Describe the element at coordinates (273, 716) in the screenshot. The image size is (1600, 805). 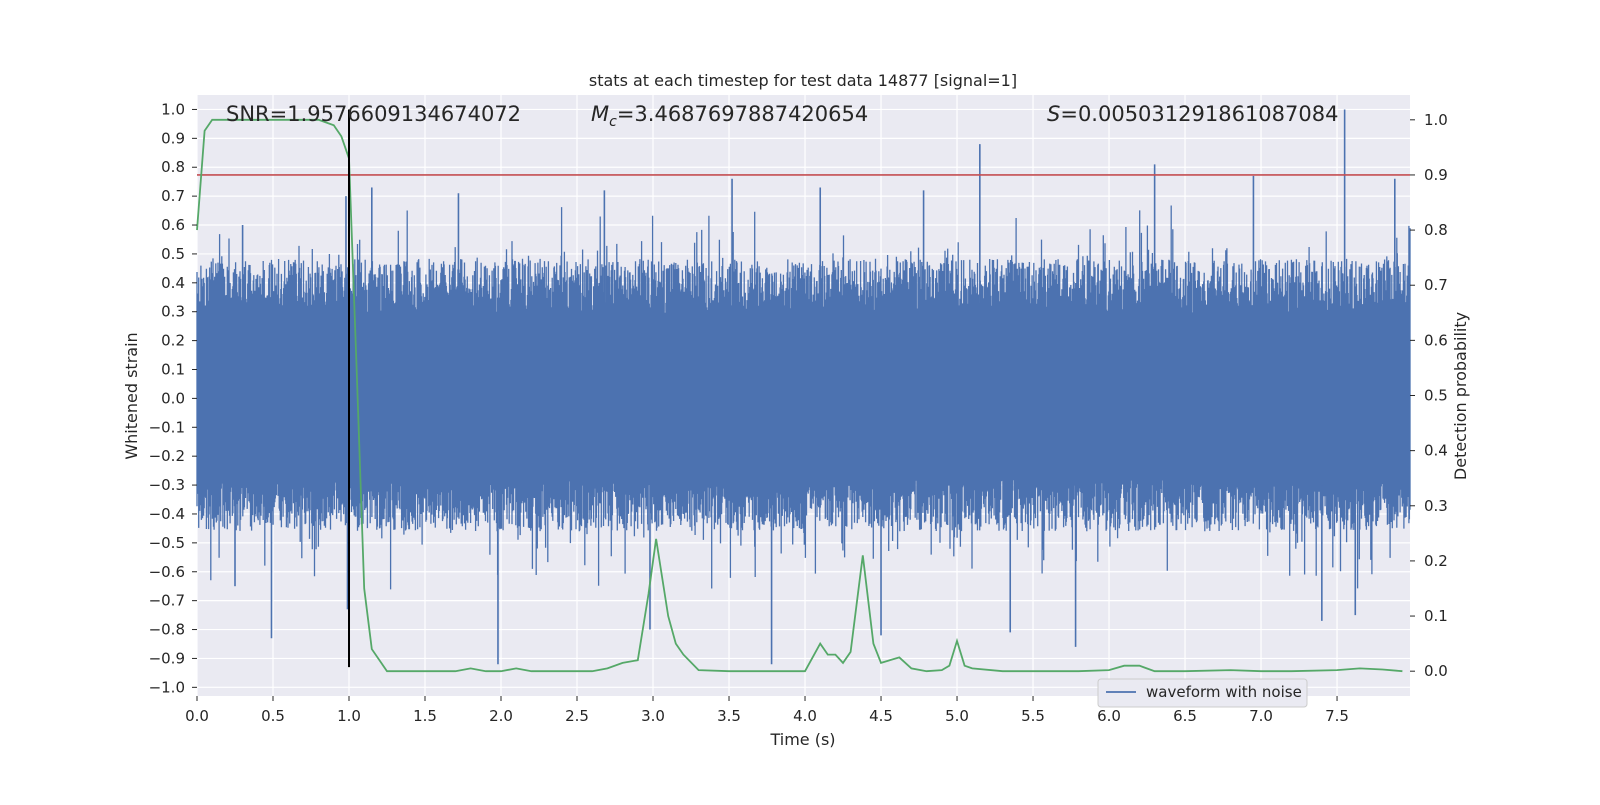
I see `x-tick-label: 0.5` at that location.